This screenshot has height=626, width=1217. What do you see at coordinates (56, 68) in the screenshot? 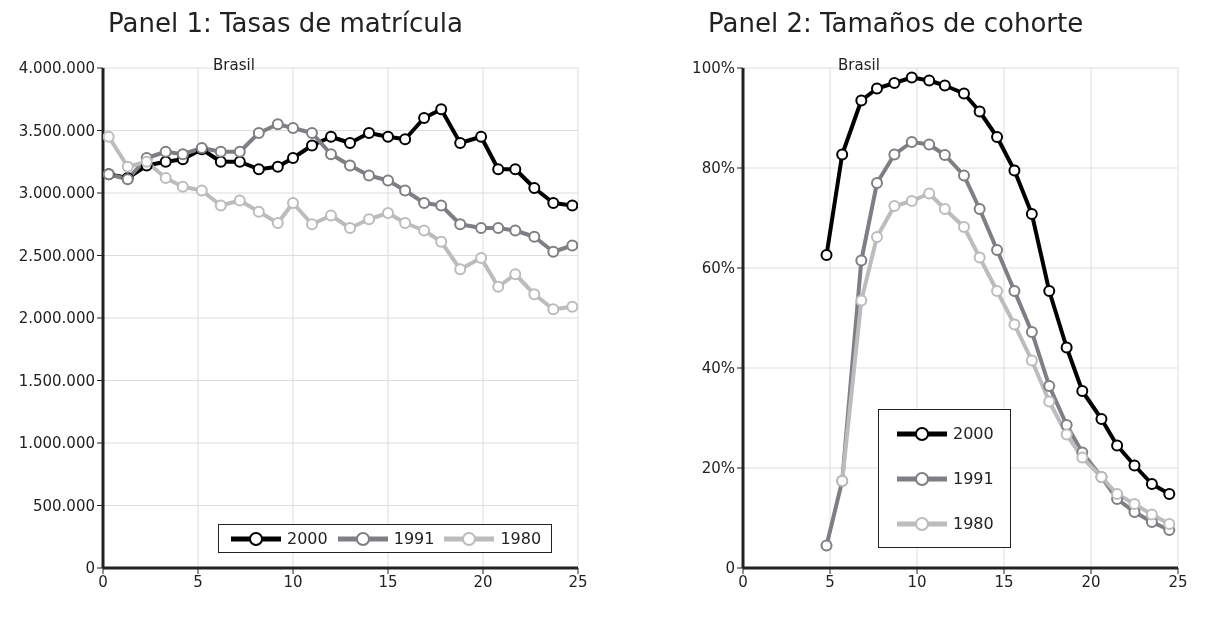
I see `y-tick-label: 4.000.000` at bounding box center [56, 68].